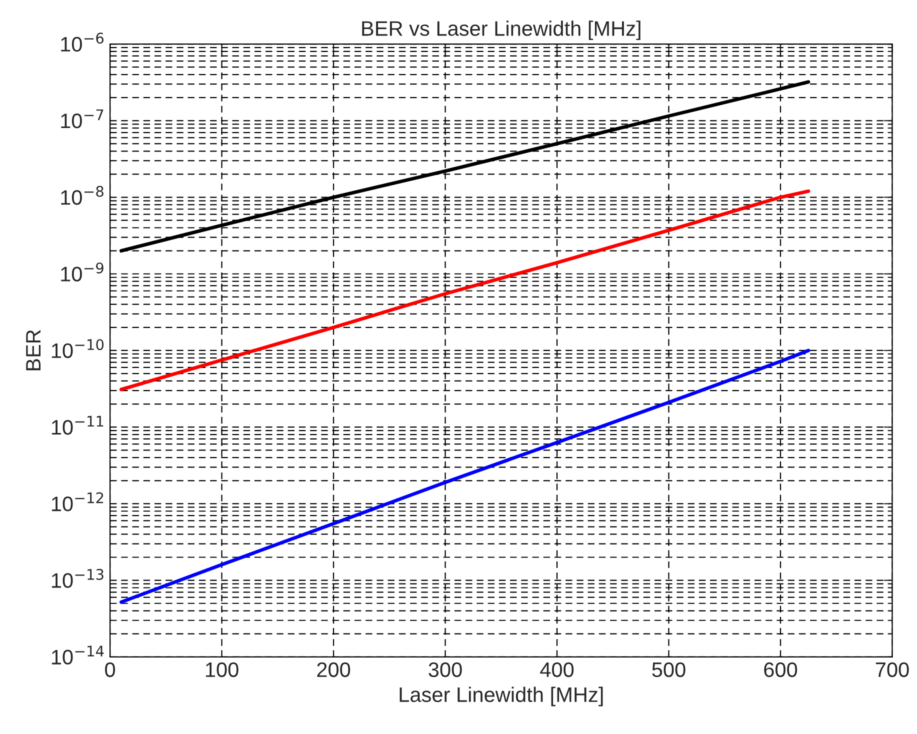  What do you see at coordinates (78, 502) in the screenshot?
I see `y-tick-label: 10$^{−12}$` at bounding box center [78, 502].